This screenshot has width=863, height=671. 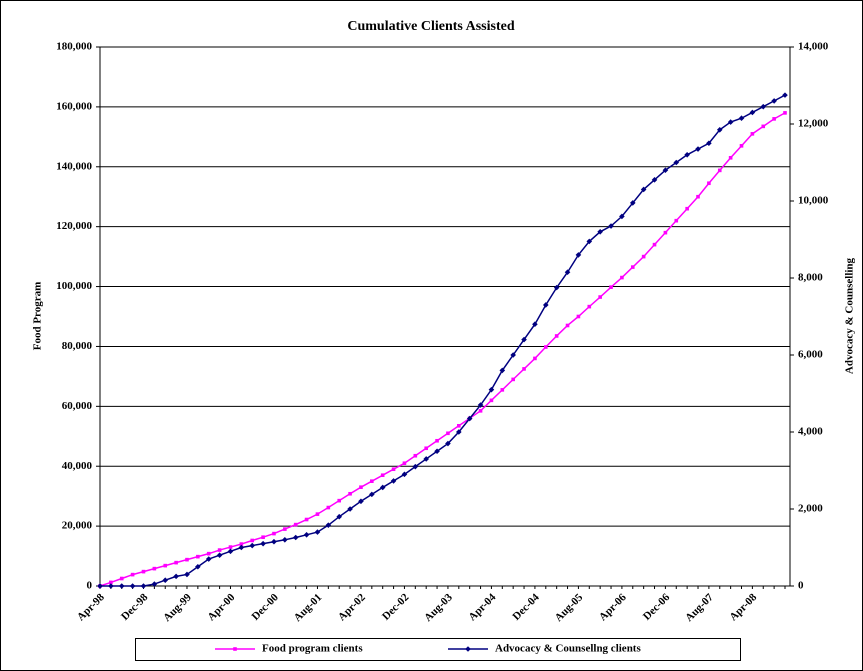 I want to click on y2-tick-label: 14,000, so click(x=813, y=47).